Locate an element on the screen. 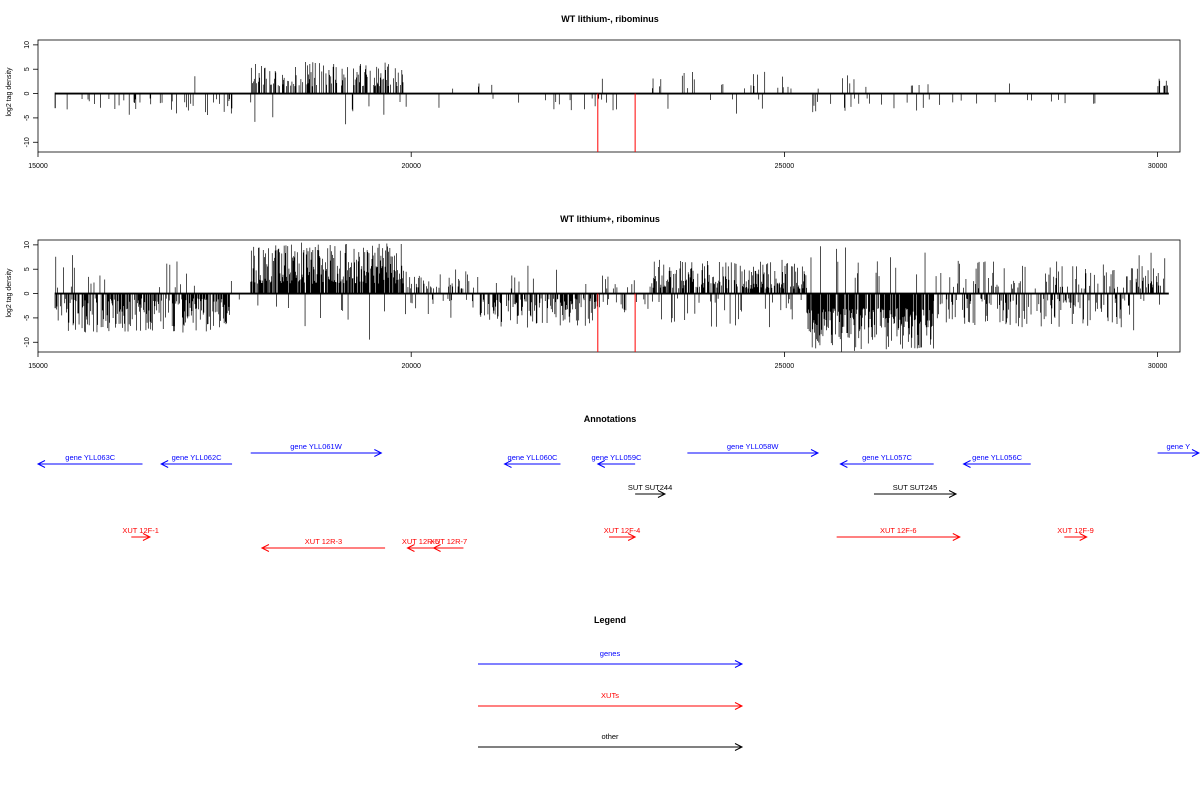 The width and height of the screenshot is (1200, 800). feature-label: SUT SUT244 is located at coordinates (650, 487).